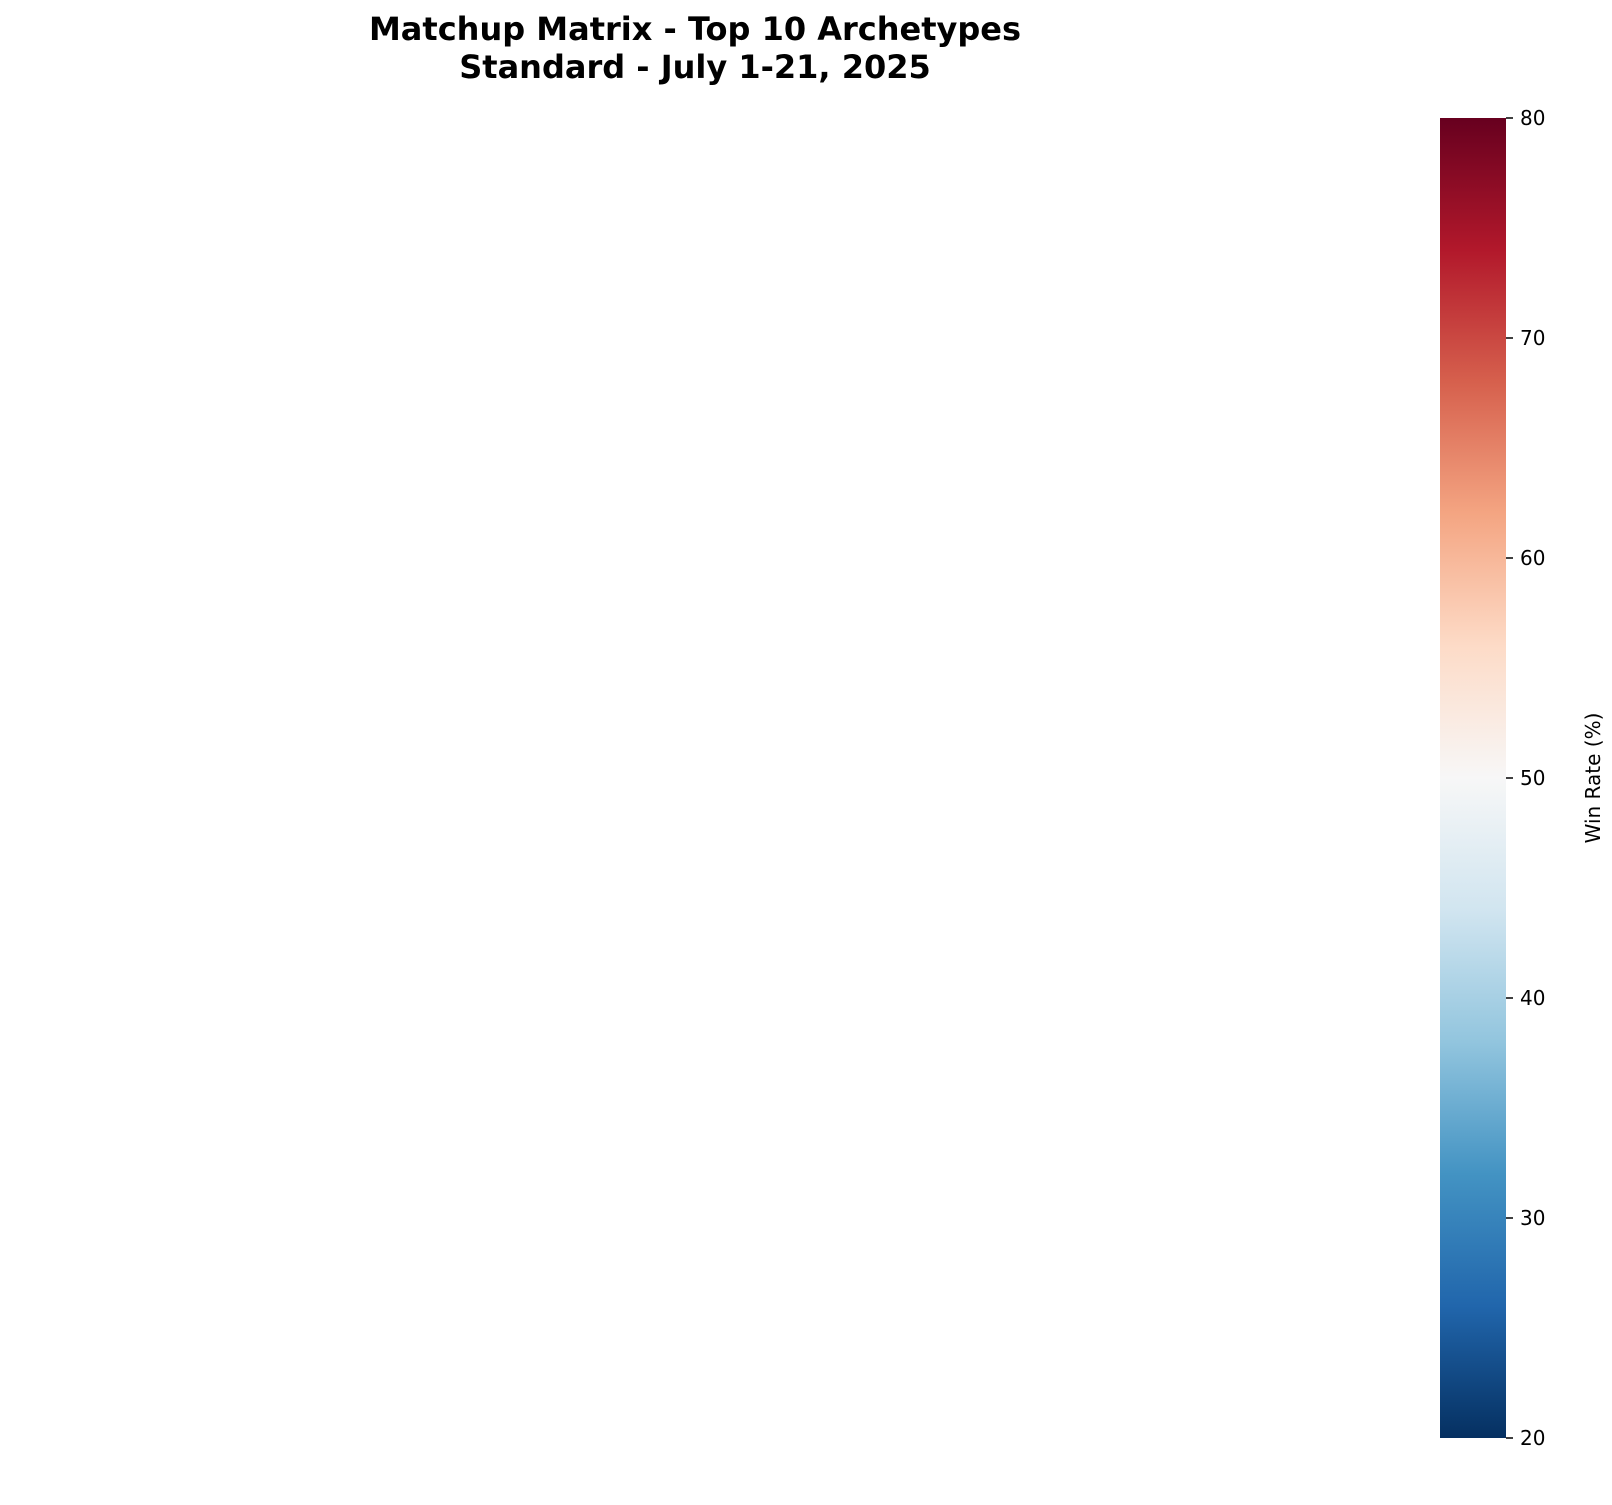  I want to click on chart-title-line-2: Standard - July 1-21, 2025, so click(695, 67).